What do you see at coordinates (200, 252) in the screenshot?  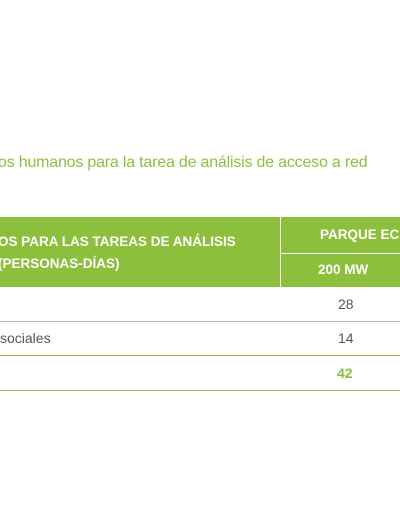 I see `table-header` at bounding box center [200, 252].